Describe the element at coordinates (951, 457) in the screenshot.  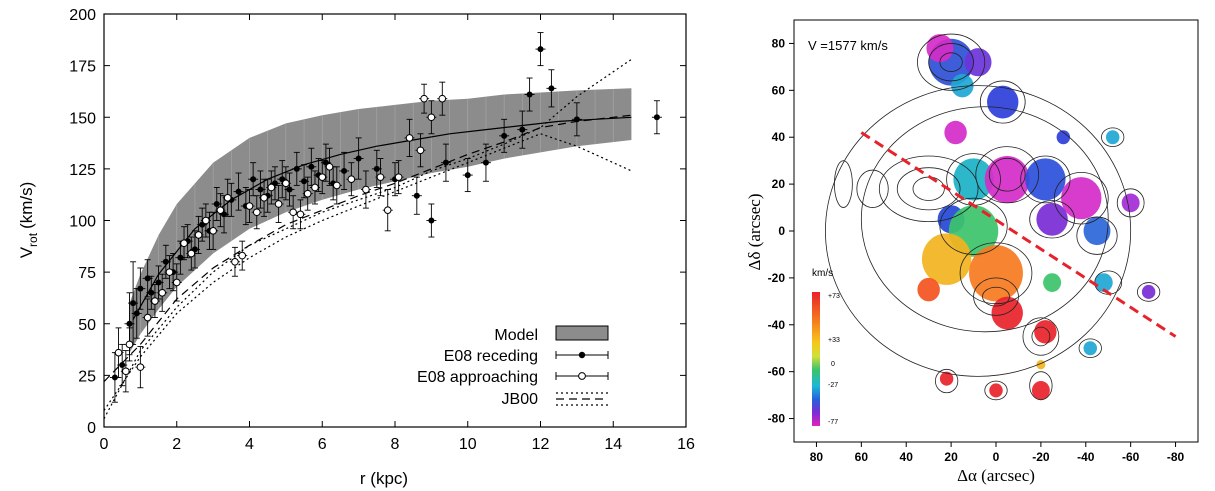
I see `map-x-tick-label: 20` at that location.